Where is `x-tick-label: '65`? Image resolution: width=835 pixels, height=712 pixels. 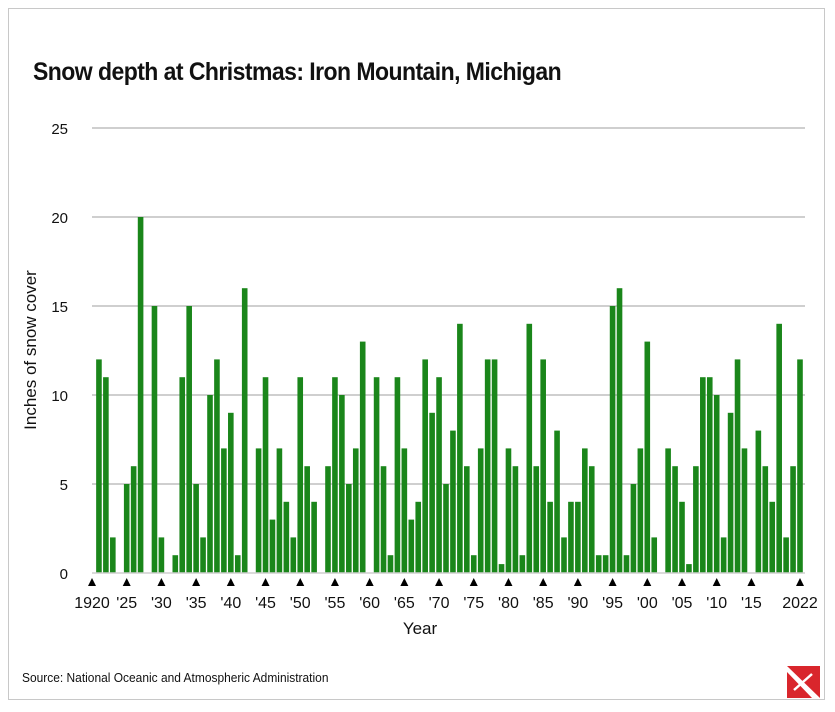
x-tick-label: '65 is located at coordinates (404, 603).